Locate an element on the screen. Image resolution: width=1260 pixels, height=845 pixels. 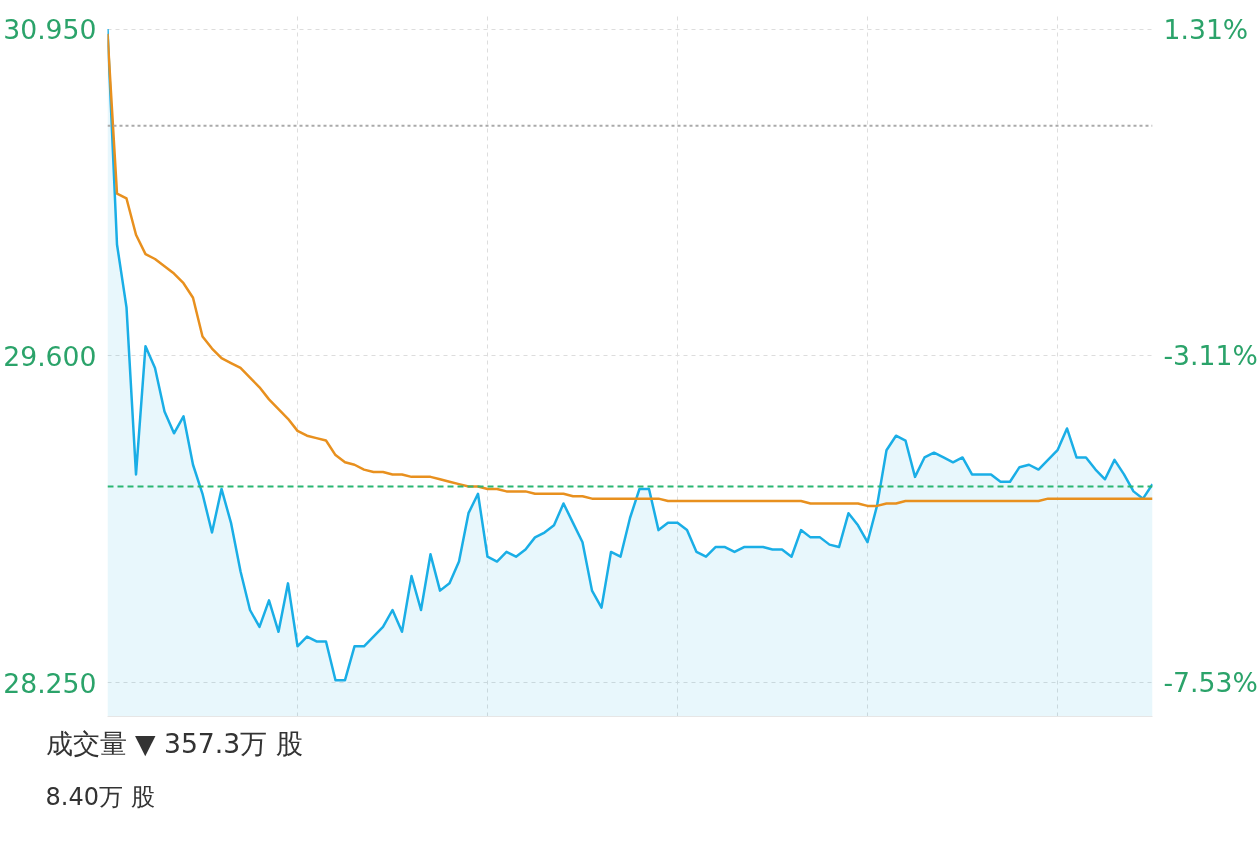
y-tick-label: 28.250 is located at coordinates (50, 683).